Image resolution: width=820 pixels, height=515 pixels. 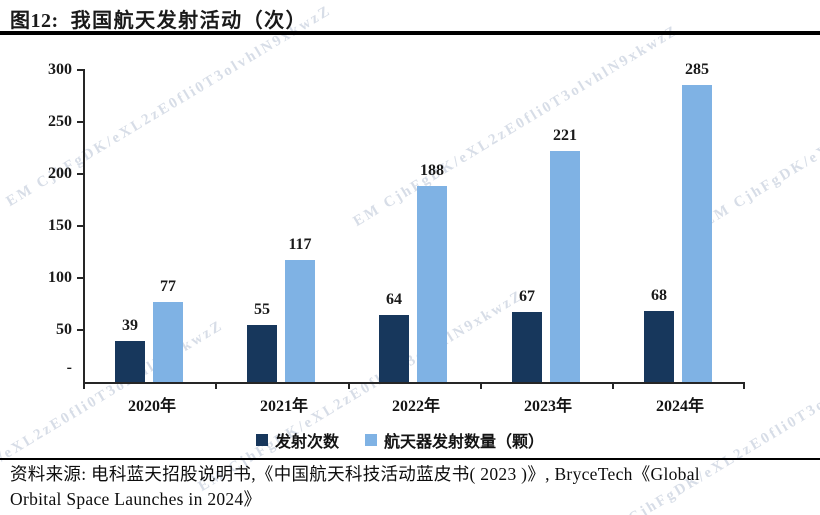 What do you see at coordinates (60, 121) in the screenshot?
I see `y-axis-label: 250` at bounding box center [60, 121].